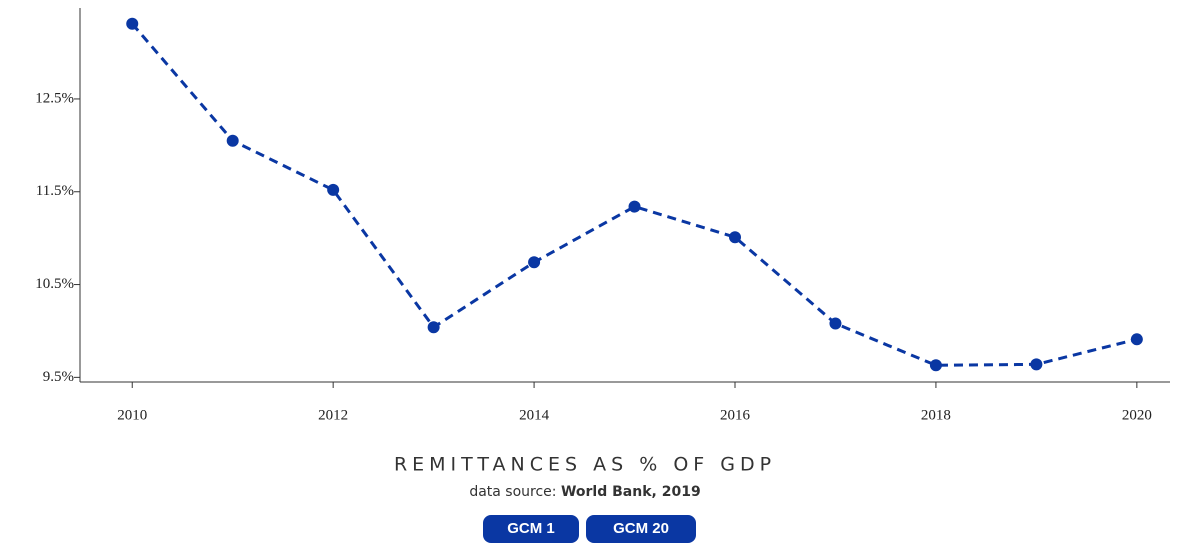 The height and width of the screenshot is (544, 1178). I want to click on x-tick-label: 2020, so click(1137, 415).